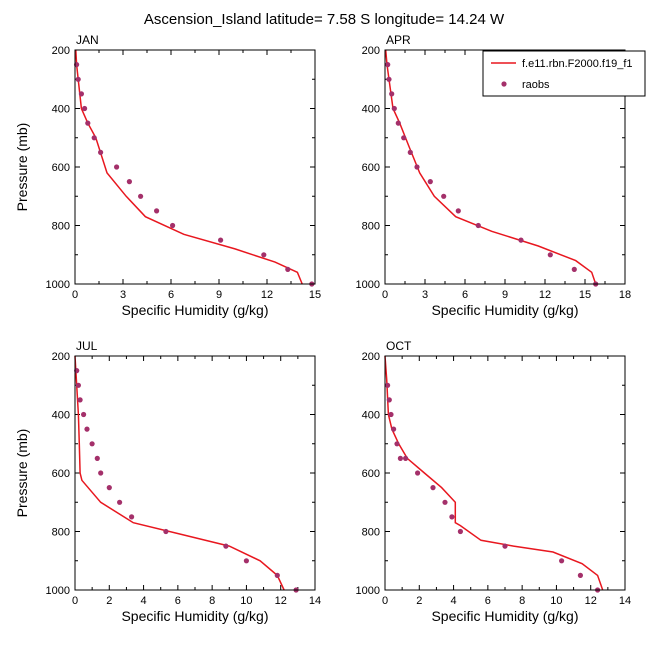  Describe the element at coordinates (490, 167) in the screenshot. I see `apr-model-line` at that location.